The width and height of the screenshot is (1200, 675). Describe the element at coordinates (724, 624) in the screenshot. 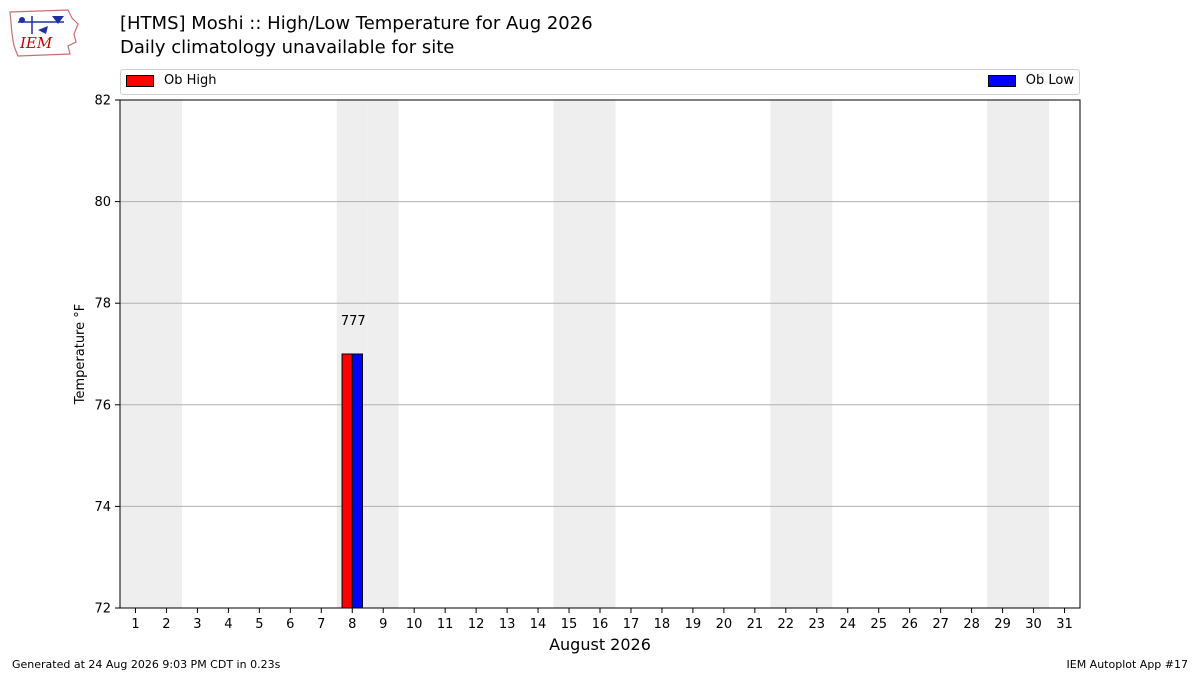

I see `x-tick-label: 20` at that location.